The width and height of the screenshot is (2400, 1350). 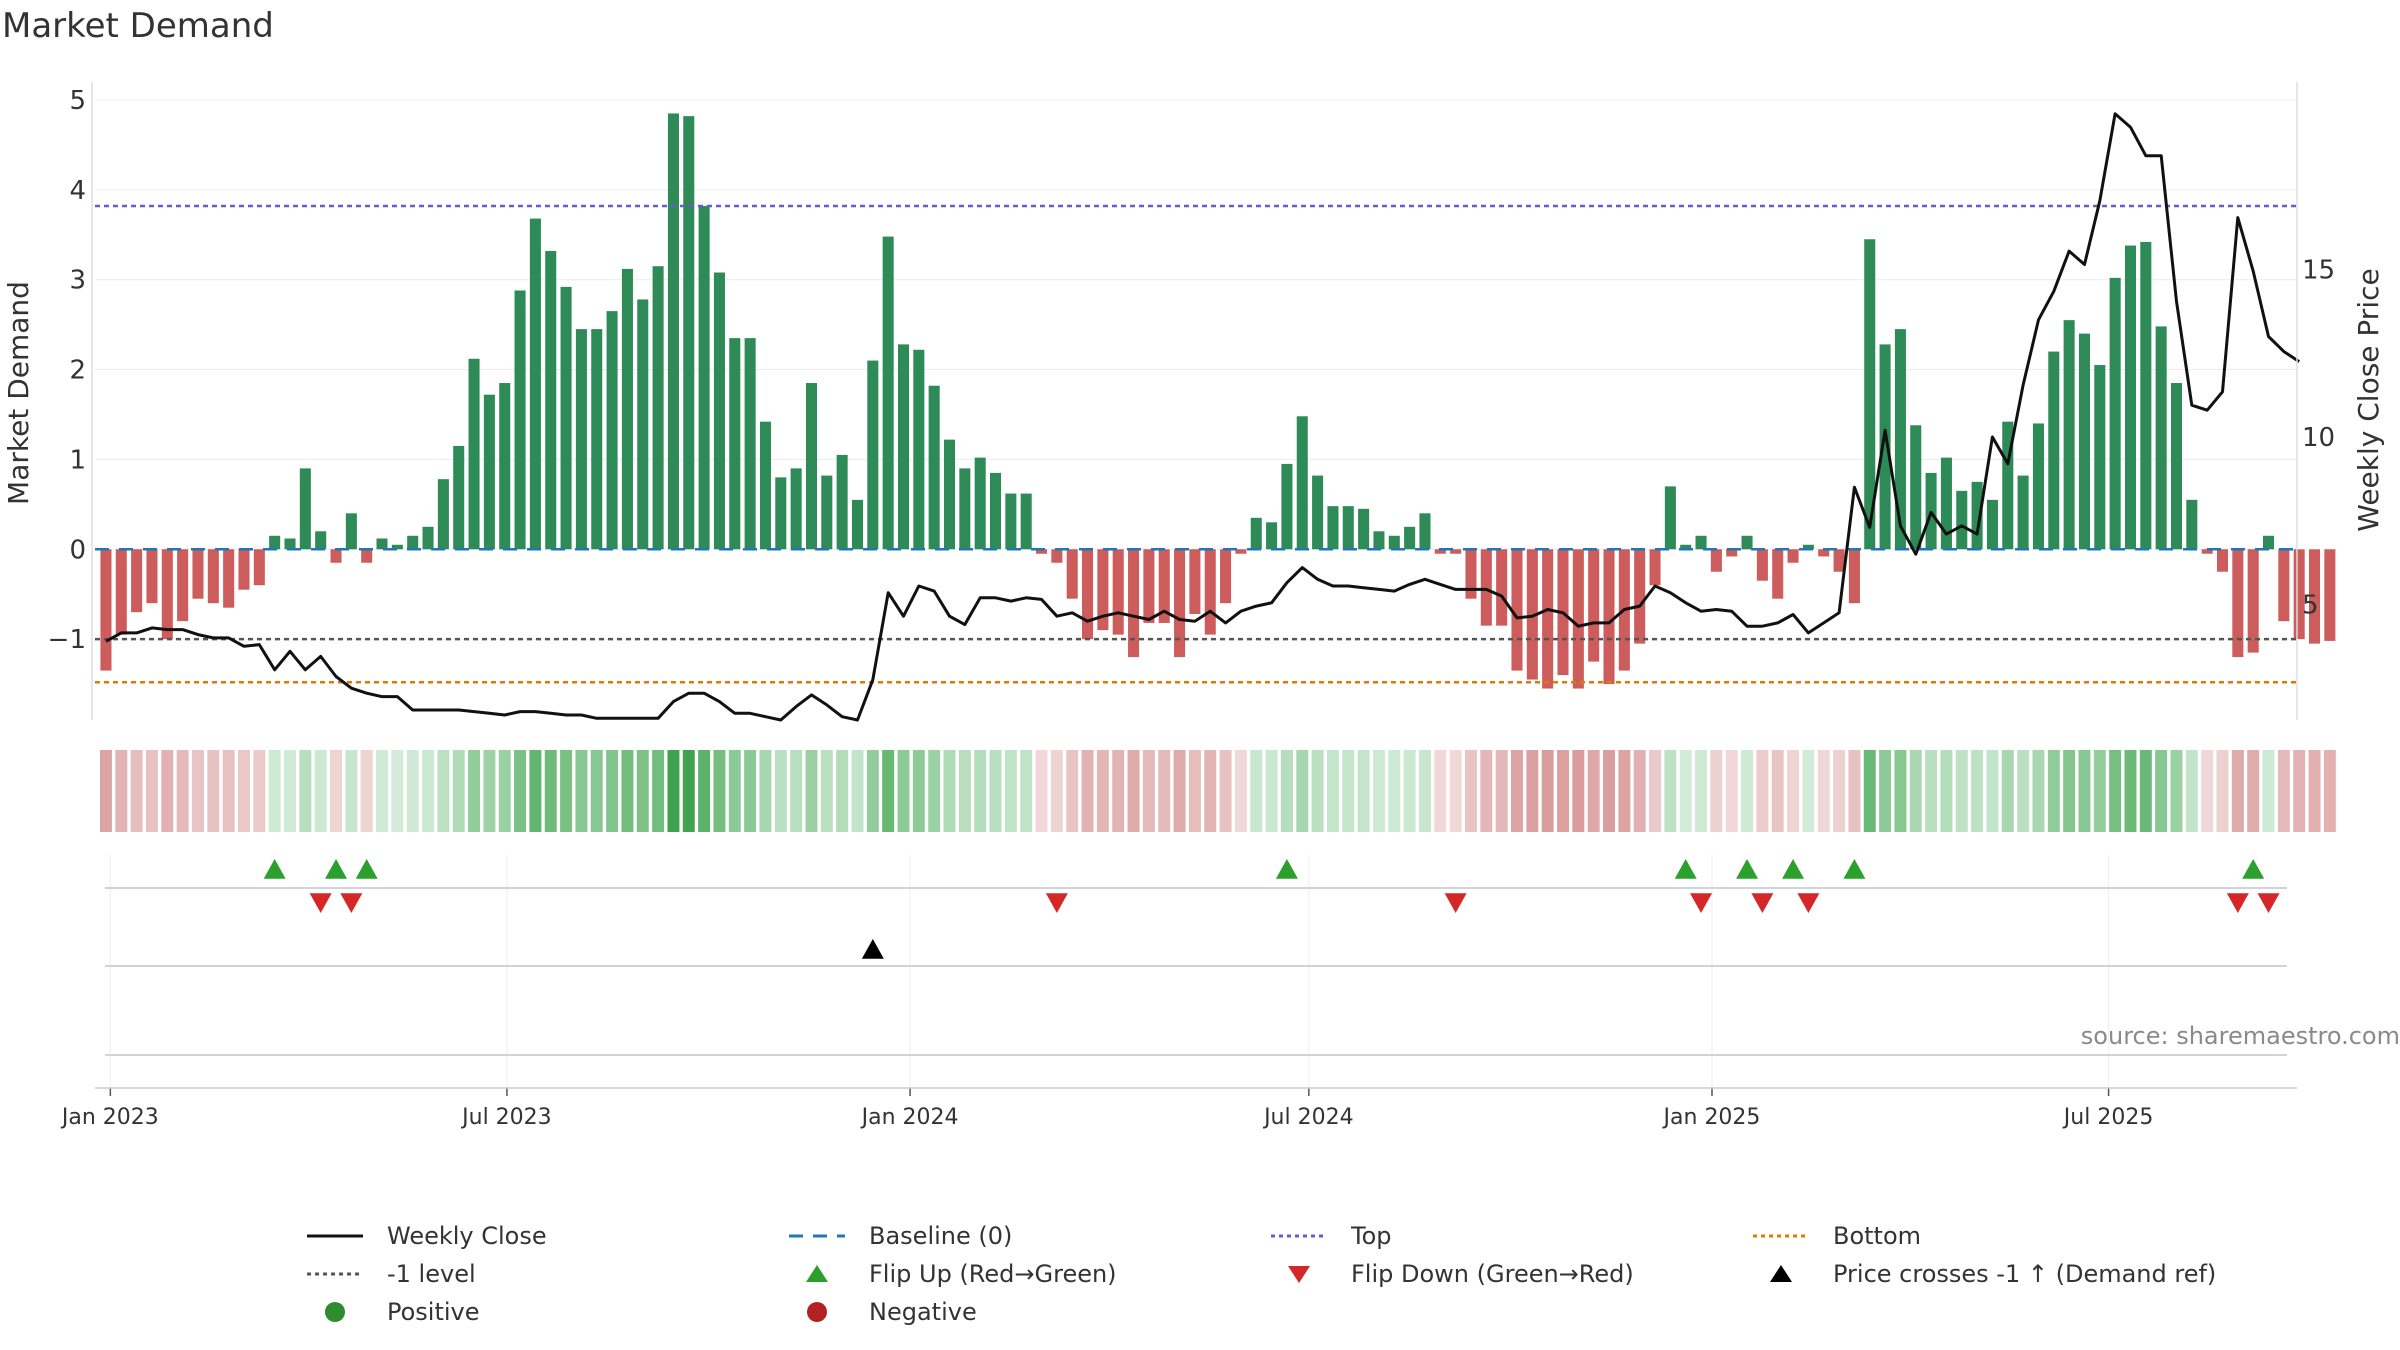 What do you see at coordinates (77, 191) in the screenshot?
I see `y-tick-label: 4` at bounding box center [77, 191].